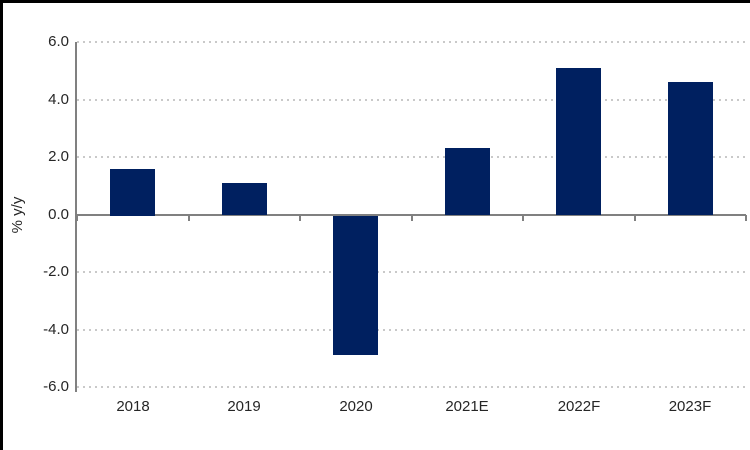 The image size is (750, 450). What do you see at coordinates (356, 406) in the screenshot?
I see `x-tick-label: 2020` at bounding box center [356, 406].